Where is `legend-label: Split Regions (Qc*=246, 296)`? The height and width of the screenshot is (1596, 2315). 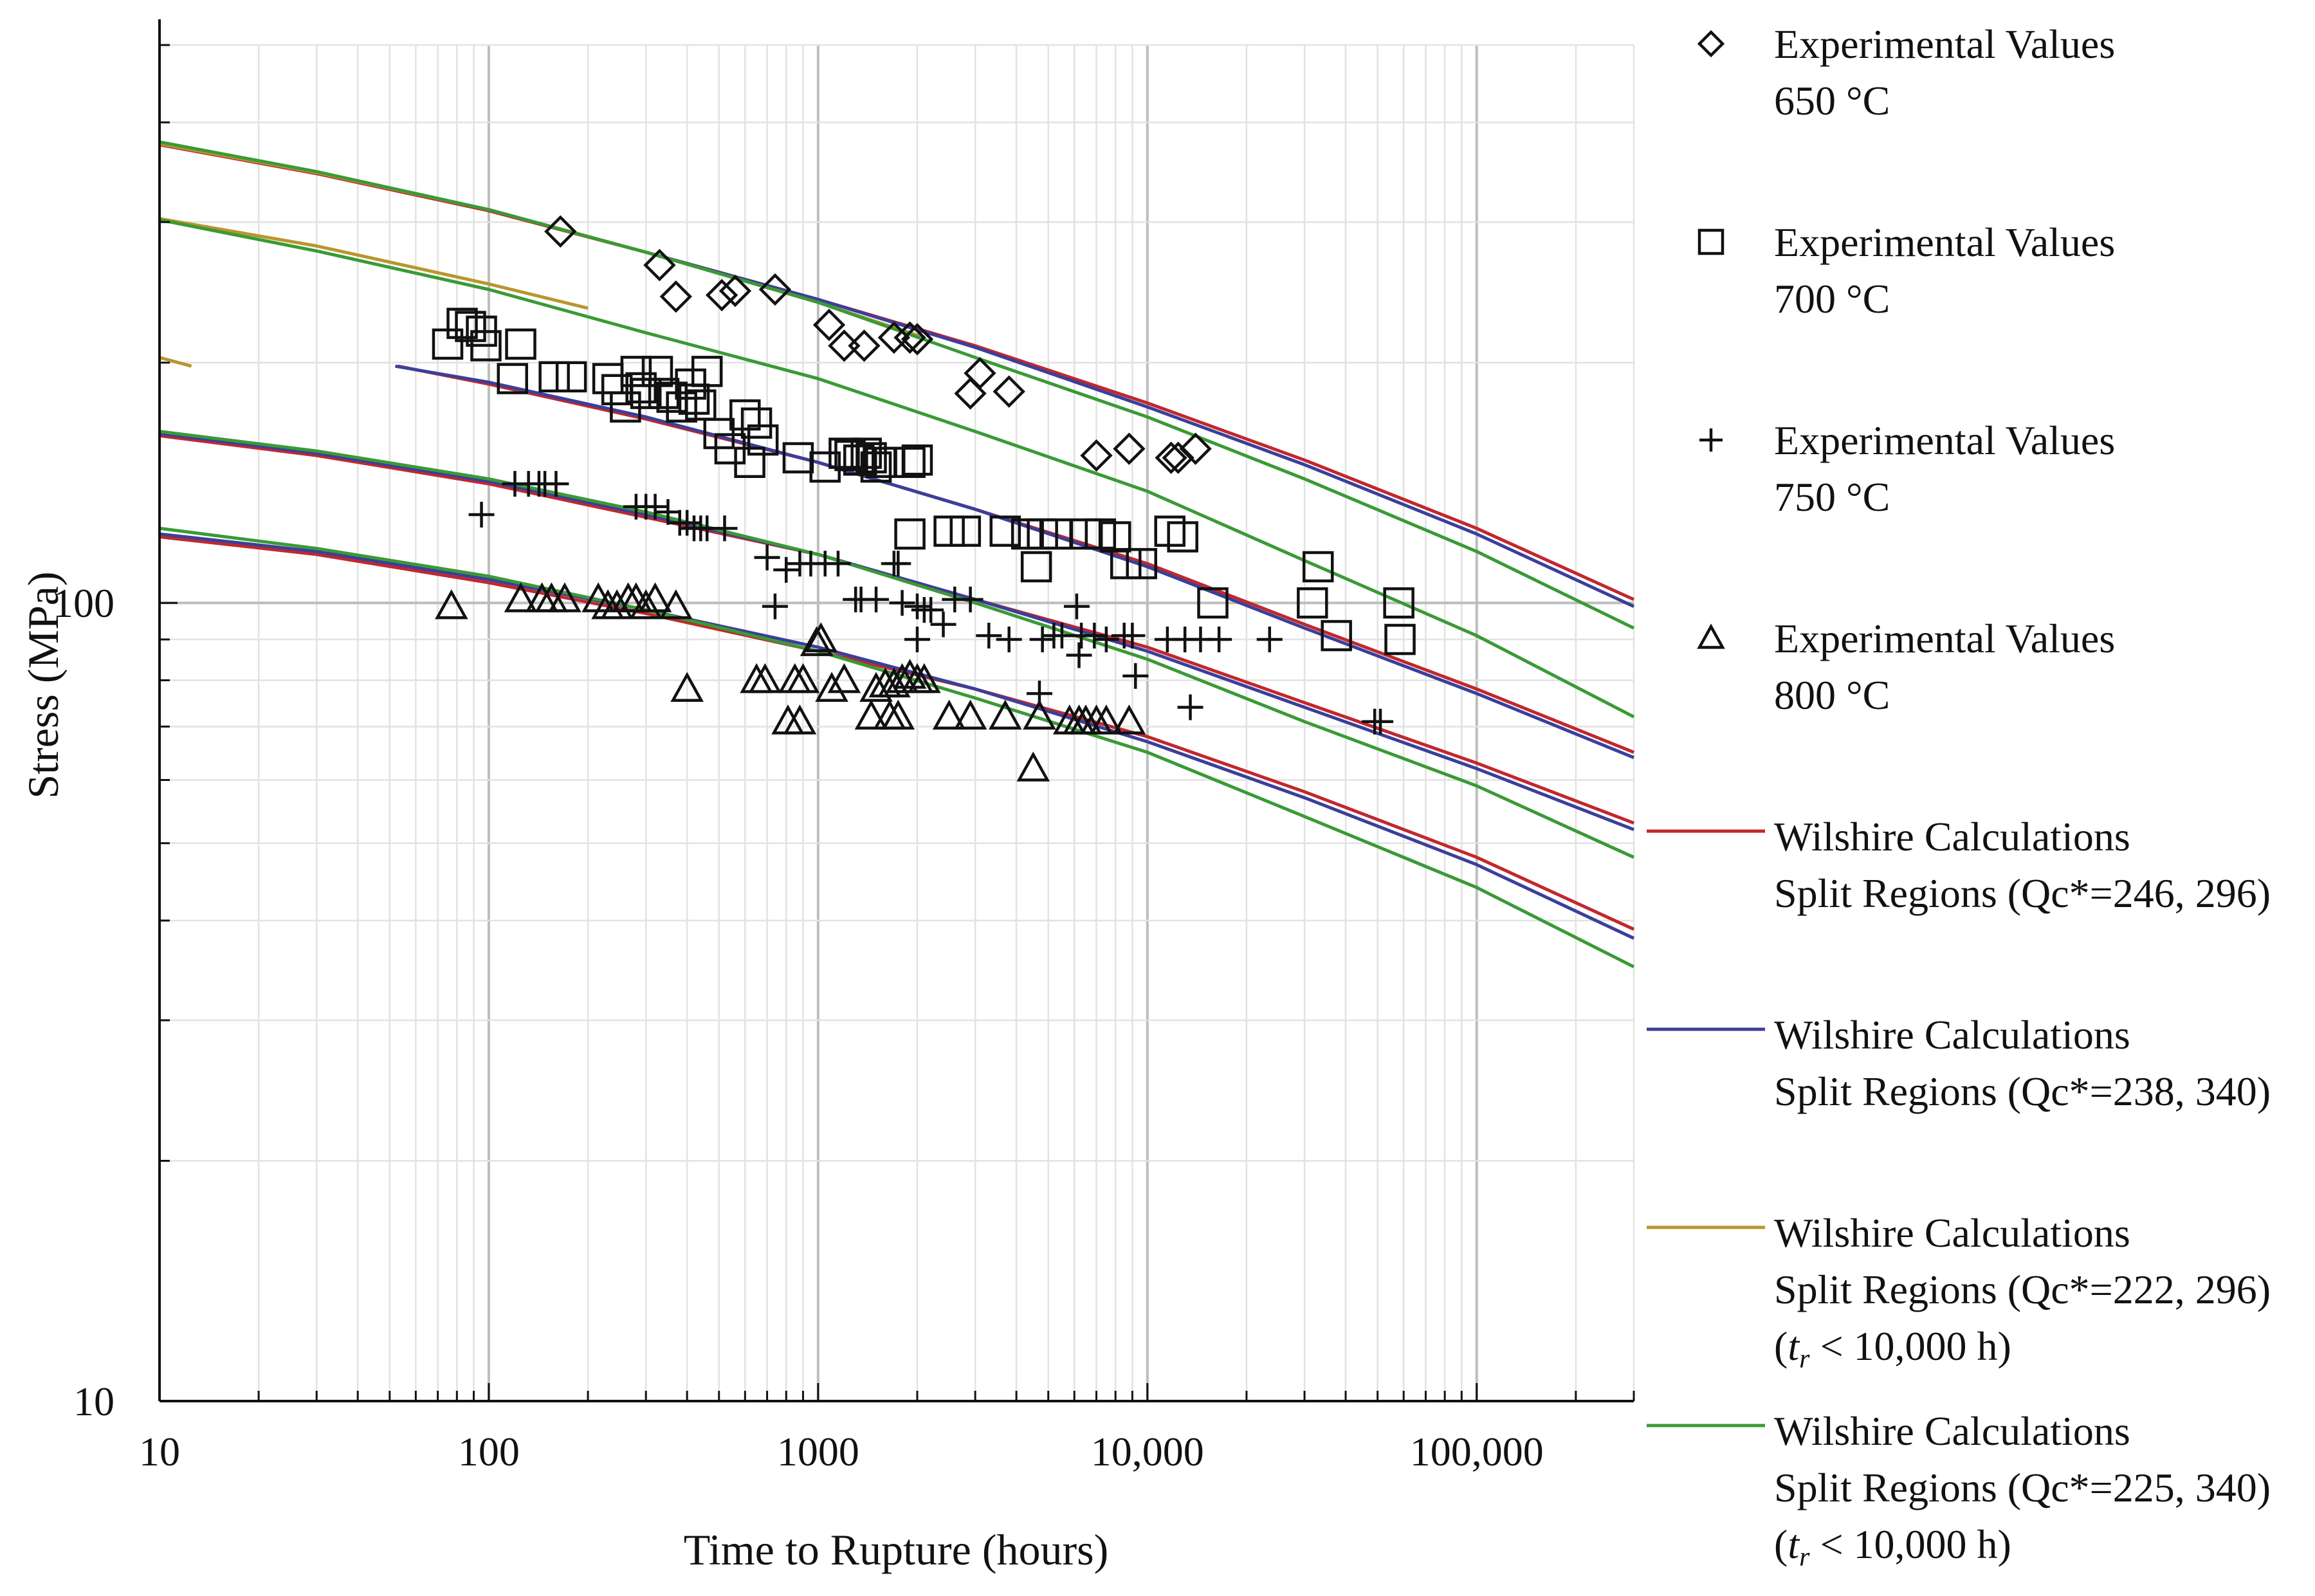
legend-label: Split Regions (Qc*=246, 296) is located at coordinates (2022, 893).